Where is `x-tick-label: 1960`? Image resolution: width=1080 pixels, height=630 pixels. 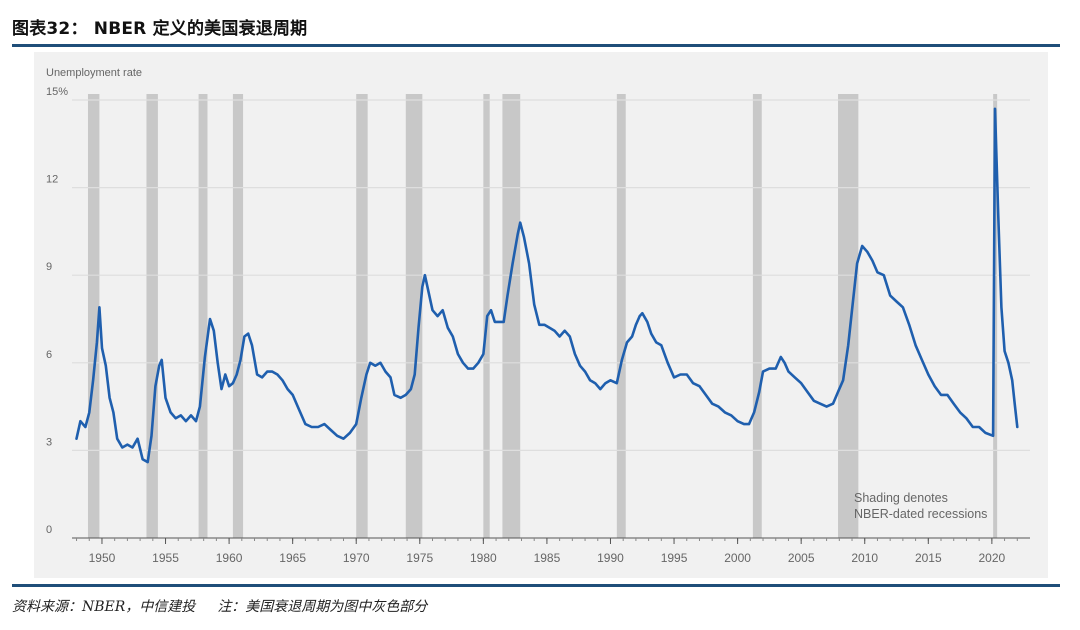
x-tick-label: 1960 is located at coordinates (229, 558).